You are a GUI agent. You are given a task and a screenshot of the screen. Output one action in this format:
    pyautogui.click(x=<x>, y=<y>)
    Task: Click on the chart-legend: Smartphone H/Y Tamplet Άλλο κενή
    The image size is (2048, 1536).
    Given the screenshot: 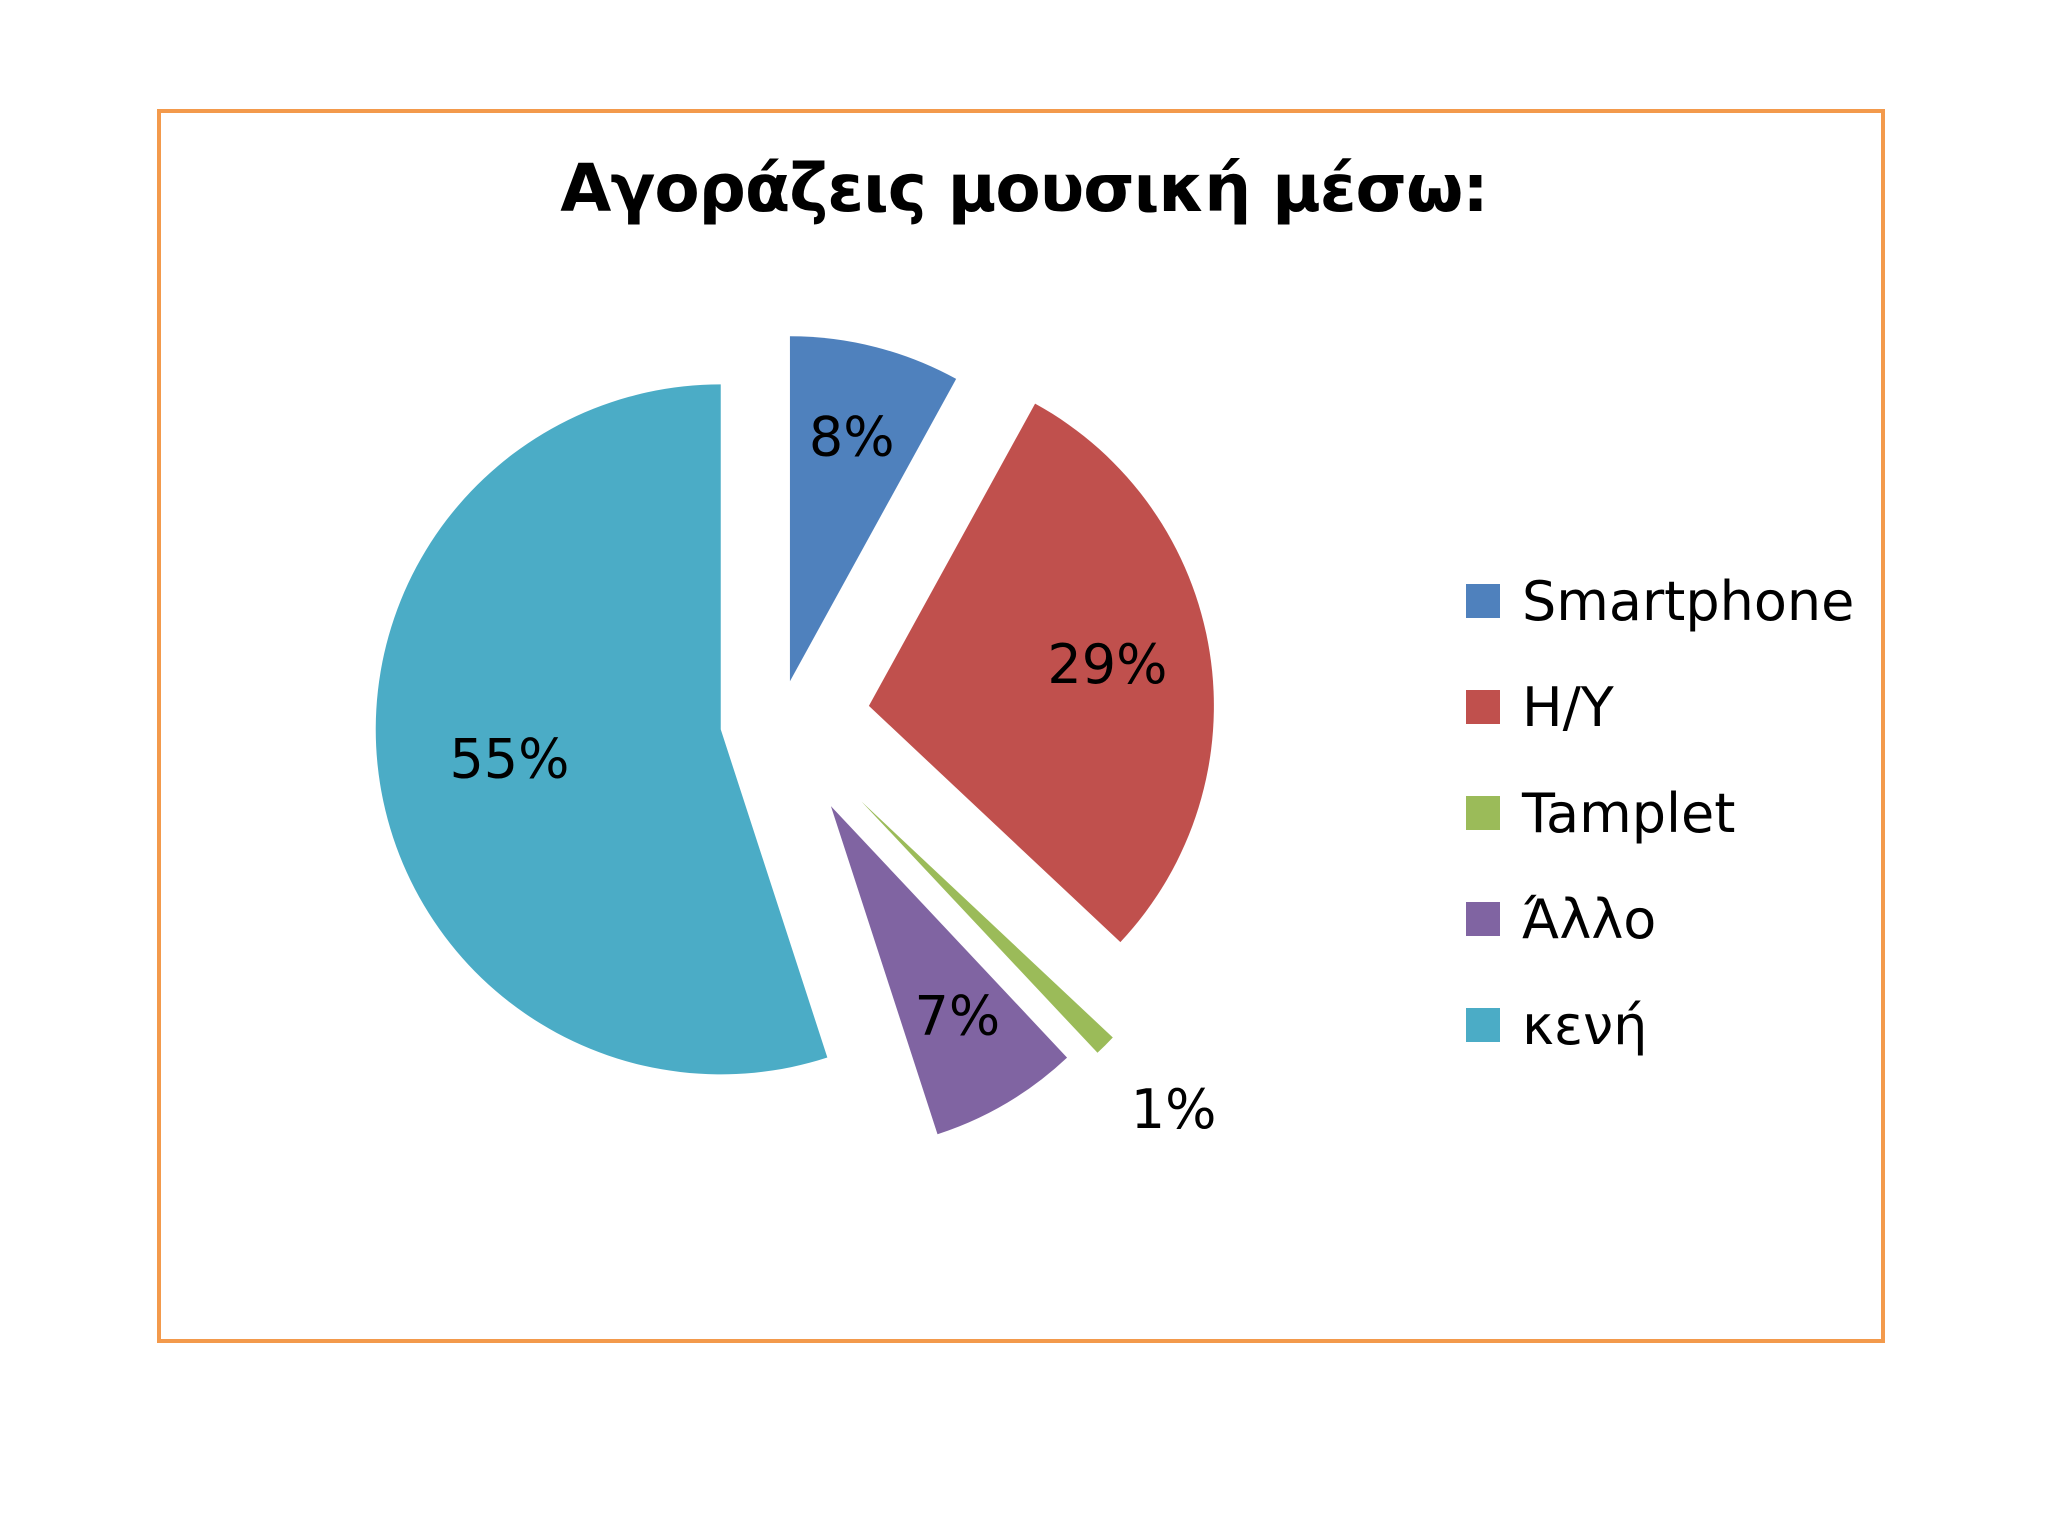 What is the action you would take?
    pyautogui.click(x=1660, y=813)
    